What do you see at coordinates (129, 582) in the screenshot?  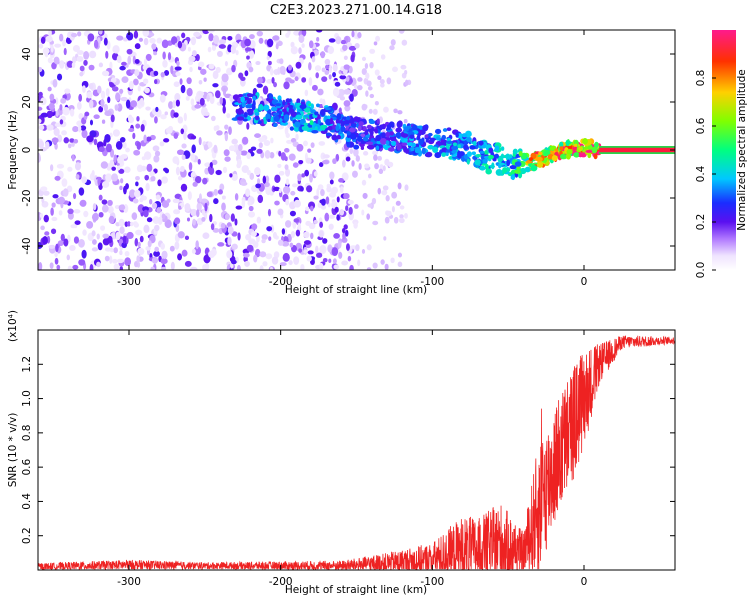 I see `snr-x-tick-label: -300` at bounding box center [129, 582].